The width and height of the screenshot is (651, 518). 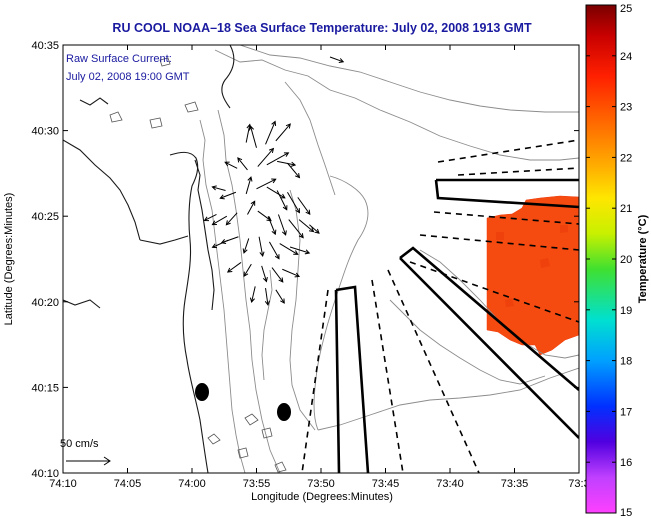 I want to click on scale-arrow, so click(x=88, y=461).